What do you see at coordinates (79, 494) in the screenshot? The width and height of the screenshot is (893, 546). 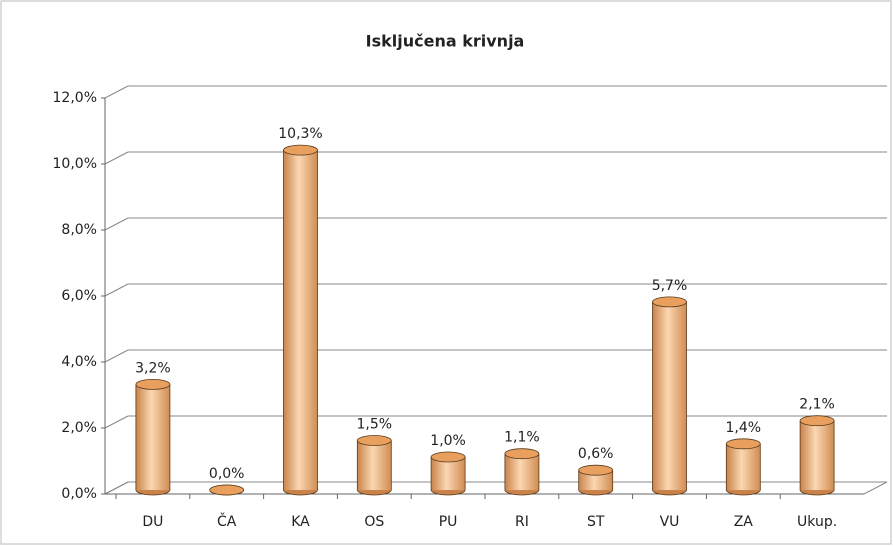 I see `y-tick-label: 0,0%` at bounding box center [79, 494].